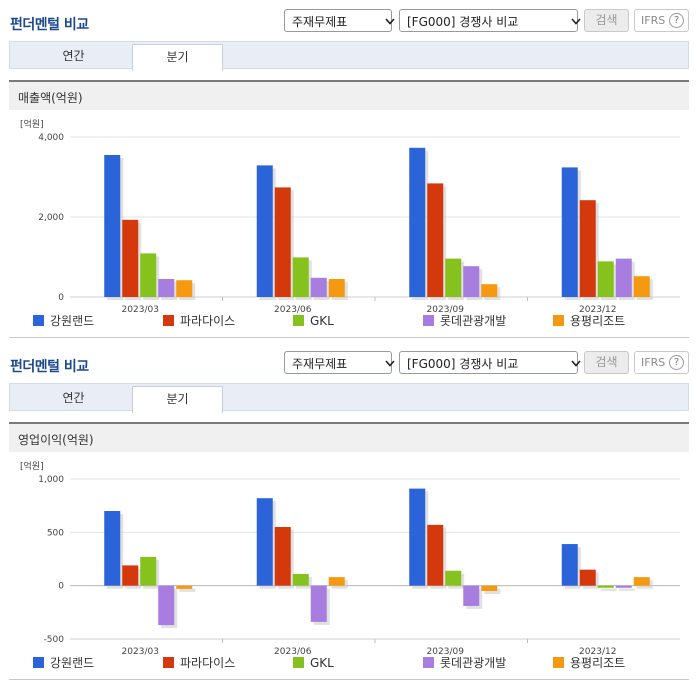  What do you see at coordinates (293, 652) in the screenshot?
I see `x-tick-label: 2023/06` at bounding box center [293, 652].